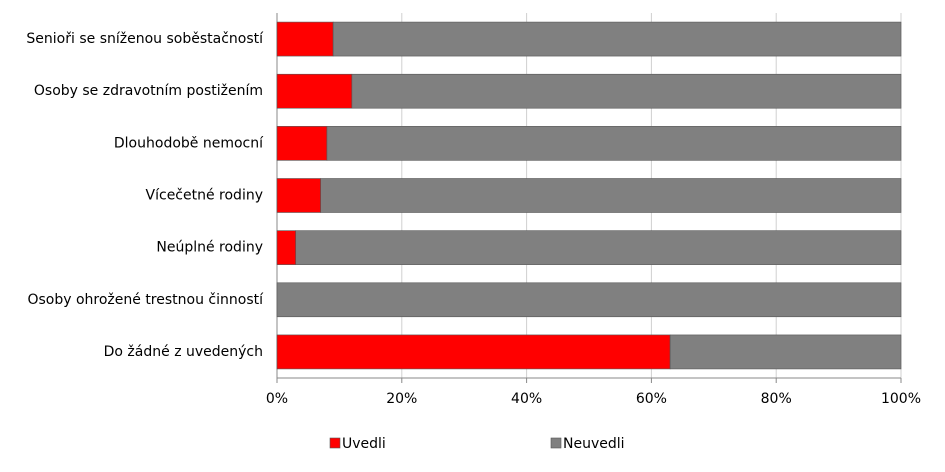  What do you see at coordinates (401, 399) in the screenshot?
I see `x-tick-label: 20%` at bounding box center [401, 399].